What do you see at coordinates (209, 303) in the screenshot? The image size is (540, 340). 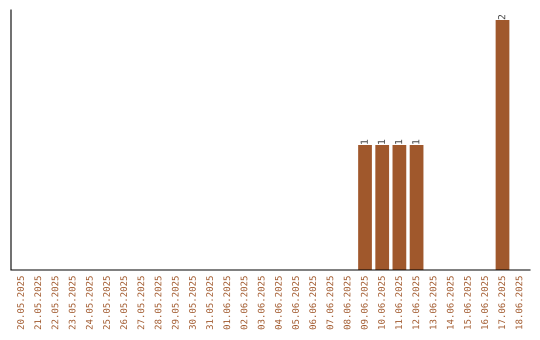 I see `x-tick-label: 31.05.2025` at bounding box center [209, 303].